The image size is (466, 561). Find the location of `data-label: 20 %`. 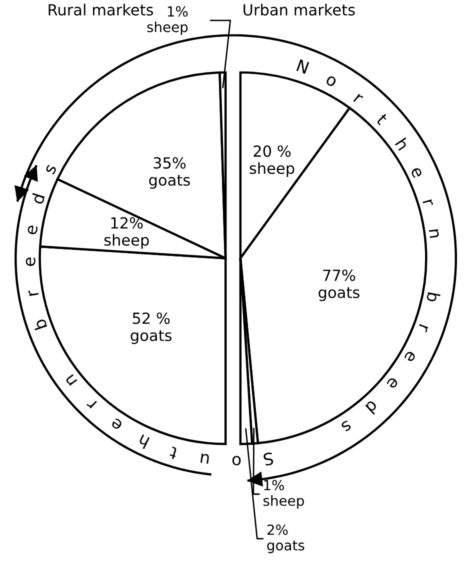

data-label: 20 % is located at coordinates (272, 151).